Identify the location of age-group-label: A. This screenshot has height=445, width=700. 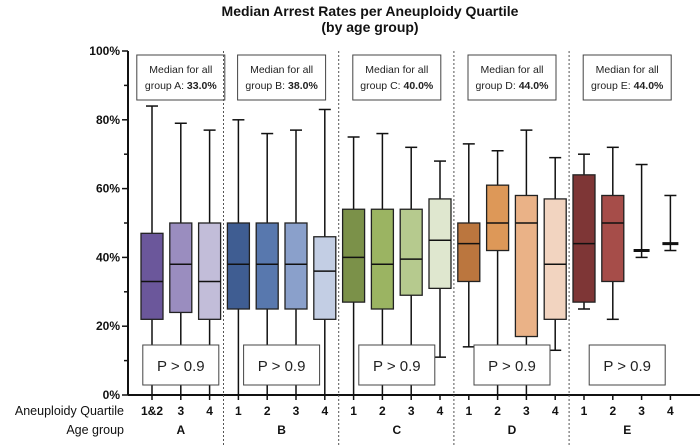
(180, 430).